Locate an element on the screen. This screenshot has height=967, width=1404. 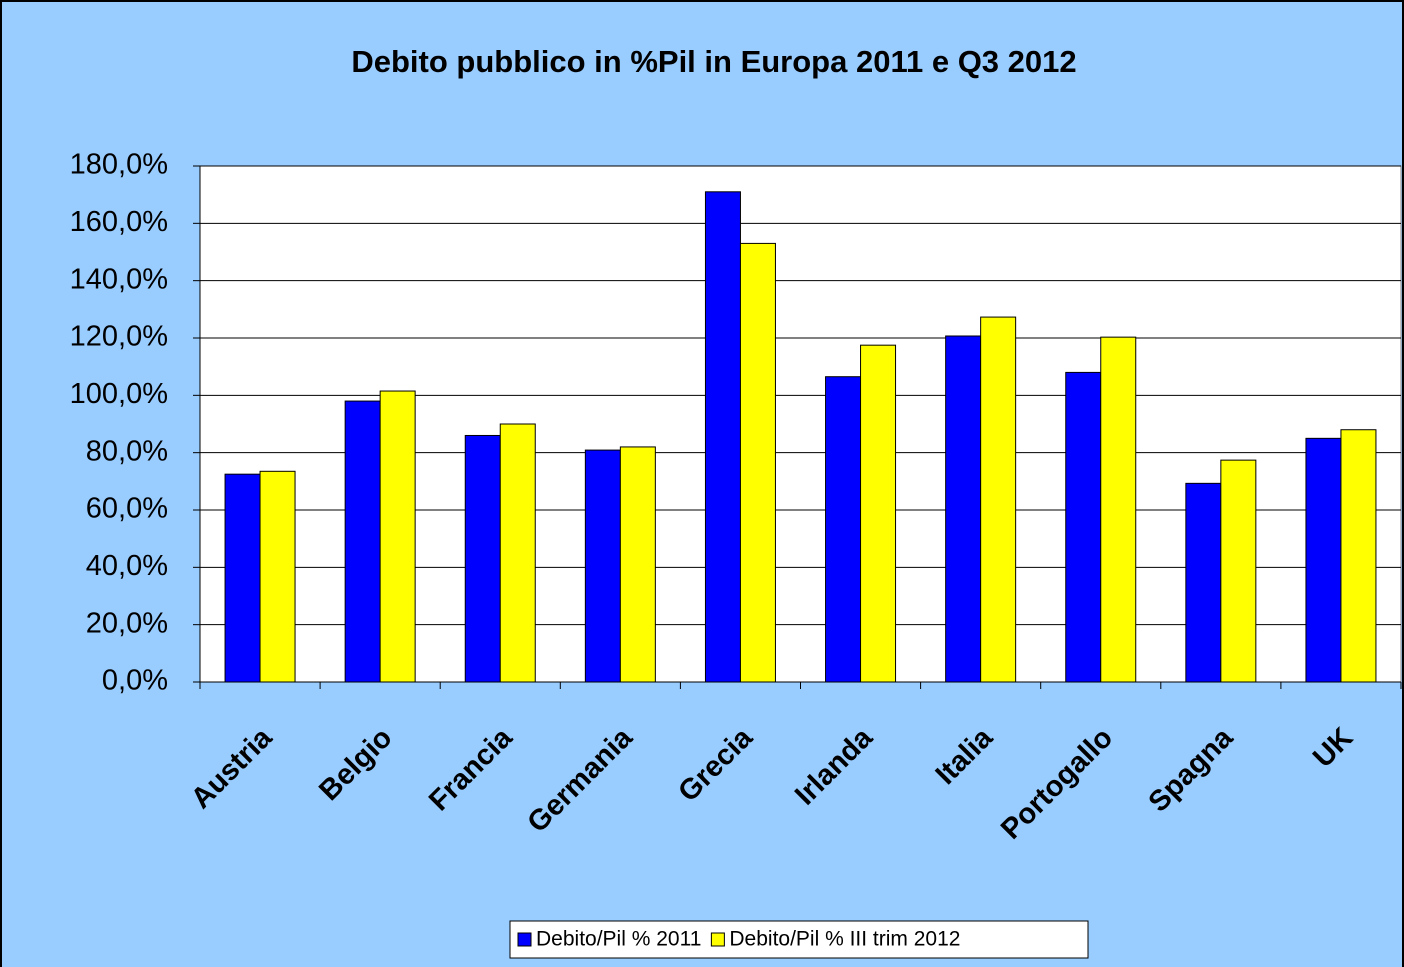
y-tick-label: 140,0% is located at coordinates (119, 279).